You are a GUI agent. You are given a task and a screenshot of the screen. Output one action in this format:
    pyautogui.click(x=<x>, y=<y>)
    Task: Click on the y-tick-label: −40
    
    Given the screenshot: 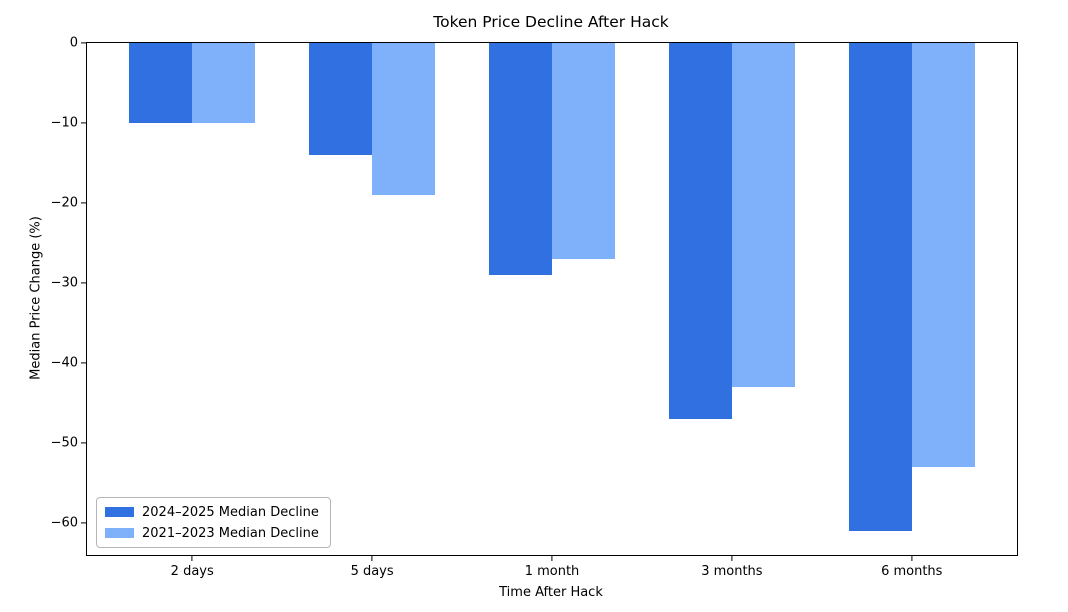 What is the action you would take?
    pyautogui.click(x=64, y=363)
    